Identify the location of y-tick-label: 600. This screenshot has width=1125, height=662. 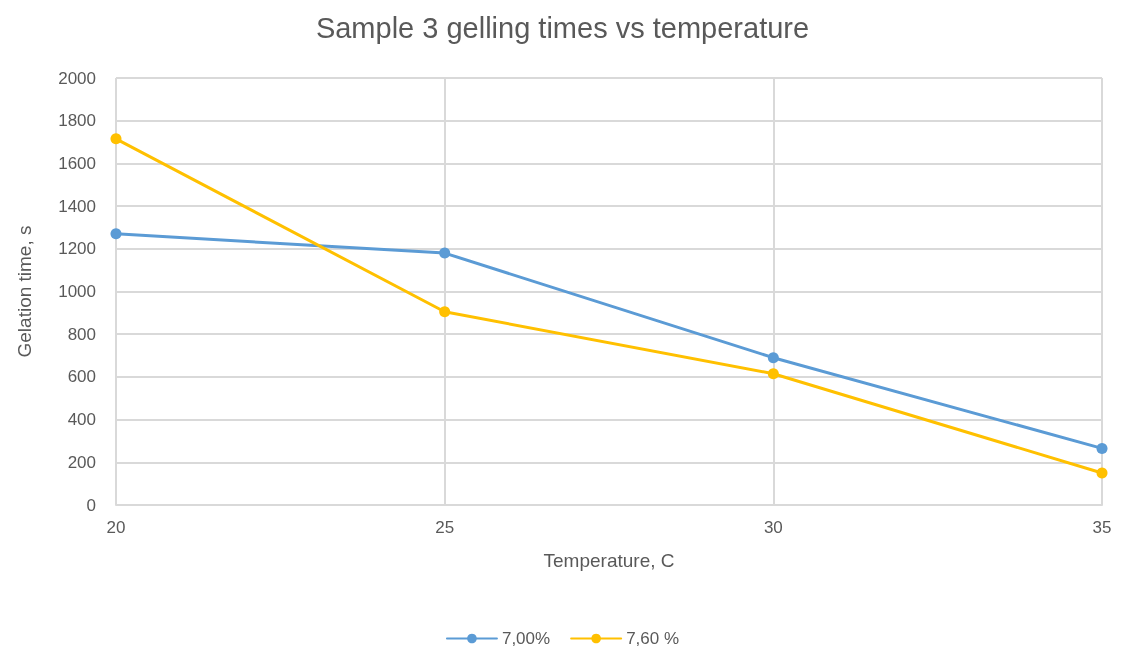
(81, 377).